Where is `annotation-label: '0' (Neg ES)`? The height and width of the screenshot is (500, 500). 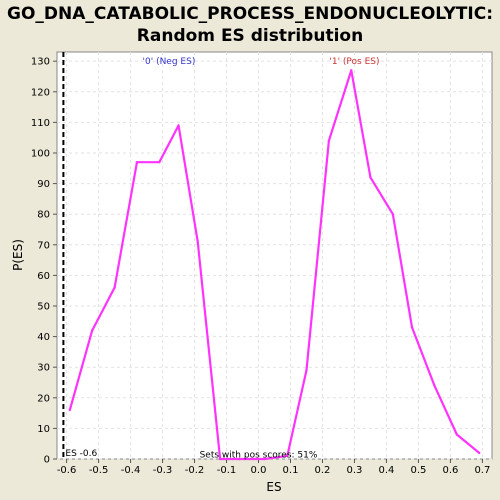 annotation-label: '0' (Neg ES) is located at coordinates (169, 62).